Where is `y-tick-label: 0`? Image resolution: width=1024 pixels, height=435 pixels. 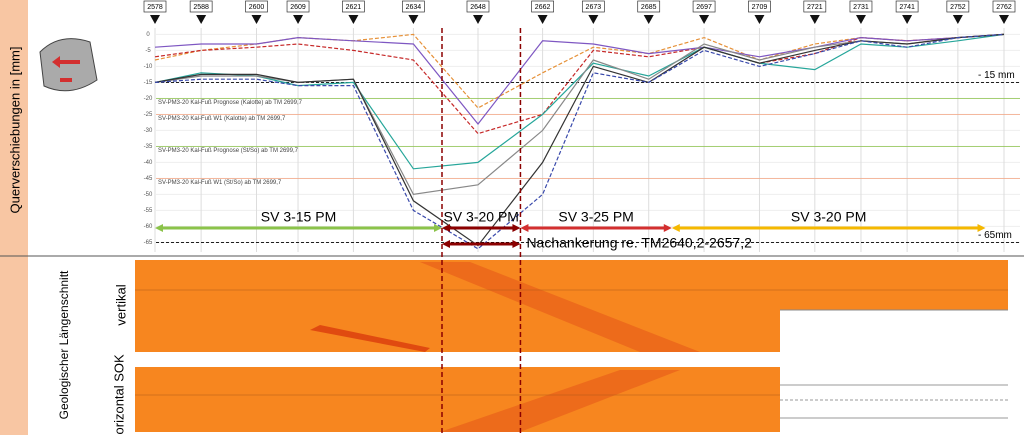
y-tick-label: 0 is located at coordinates (148, 35).